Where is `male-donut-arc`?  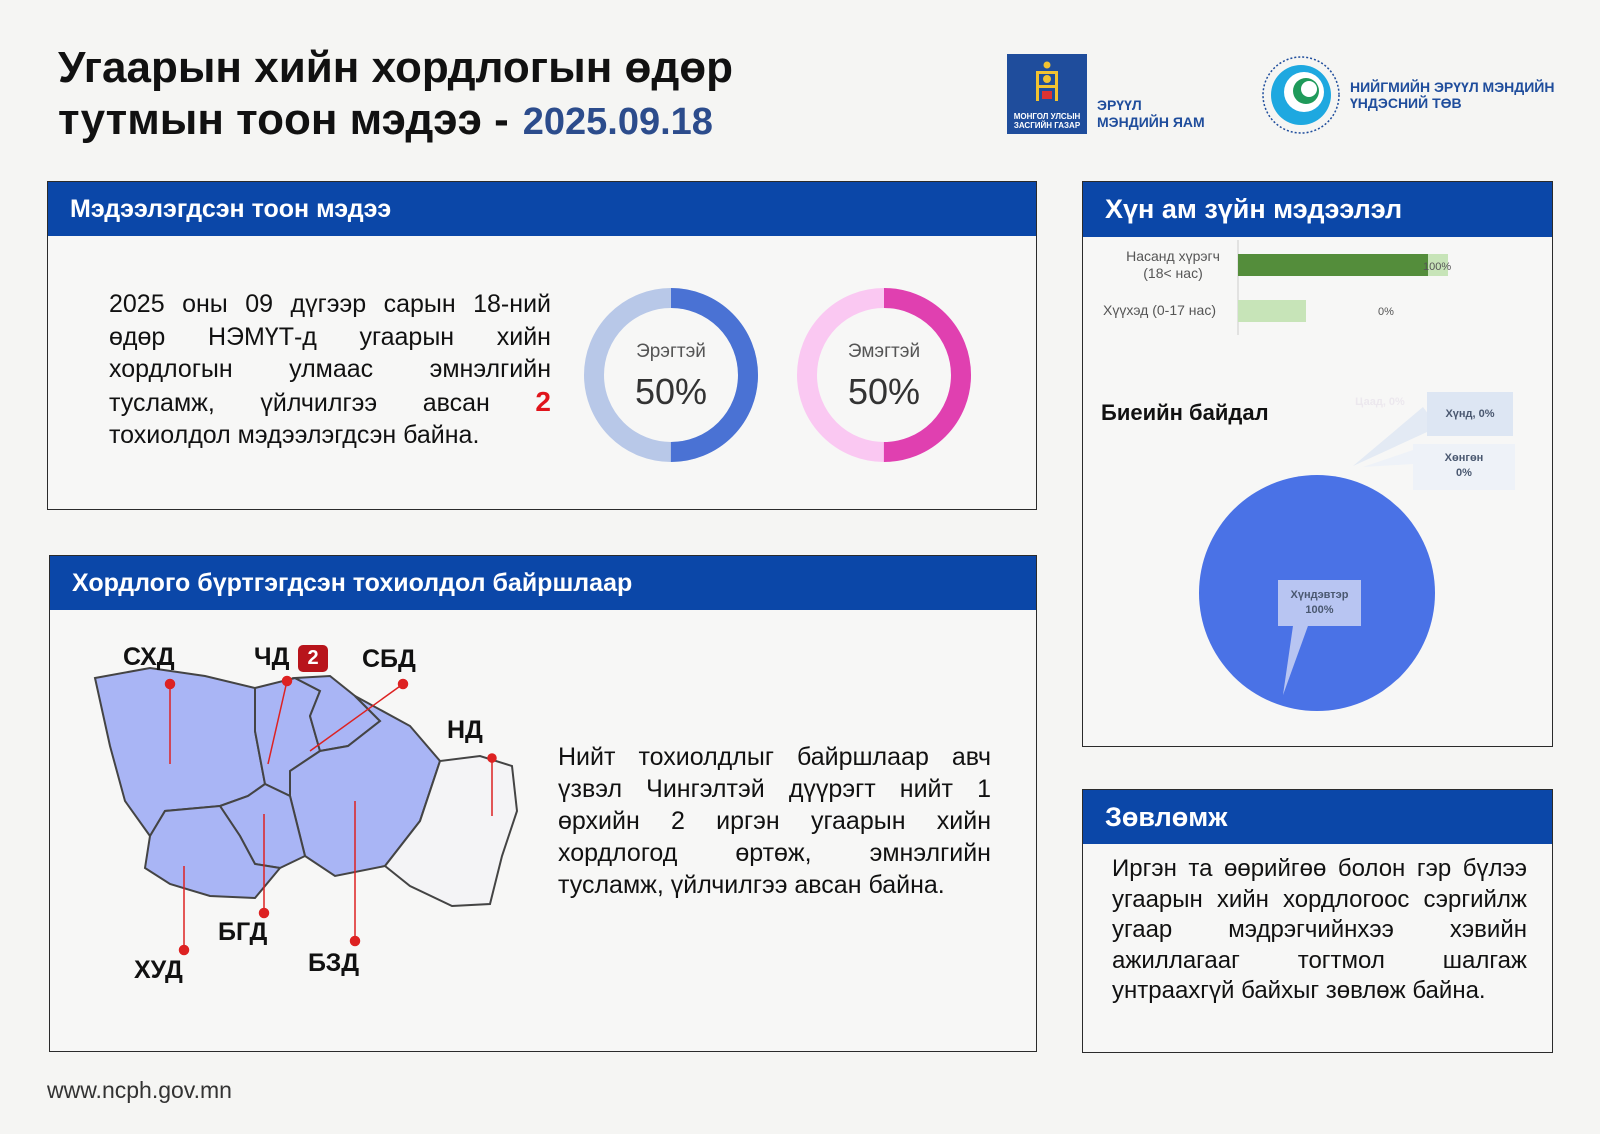
male-donut-arc is located at coordinates (671, 375).